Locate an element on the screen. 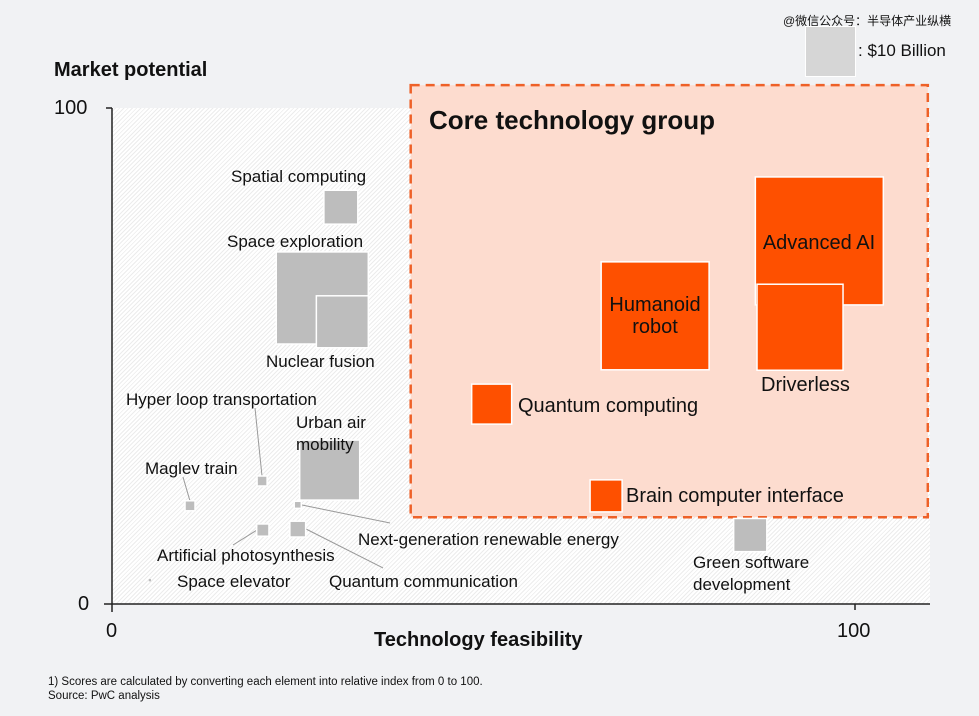 The height and width of the screenshot is (716, 979). point-label: Humanoid robot is located at coordinates (655, 316).